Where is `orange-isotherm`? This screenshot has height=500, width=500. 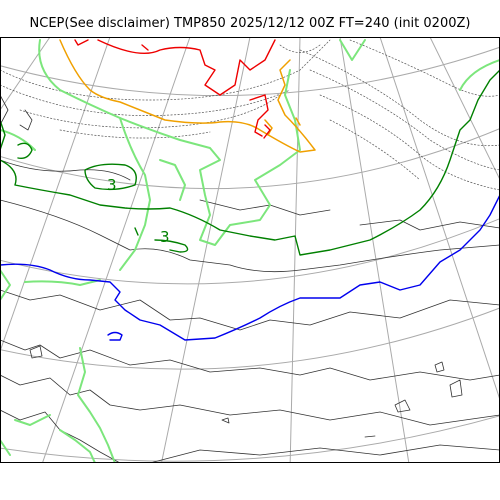
orange-isotherm is located at coordinates (187, 96).